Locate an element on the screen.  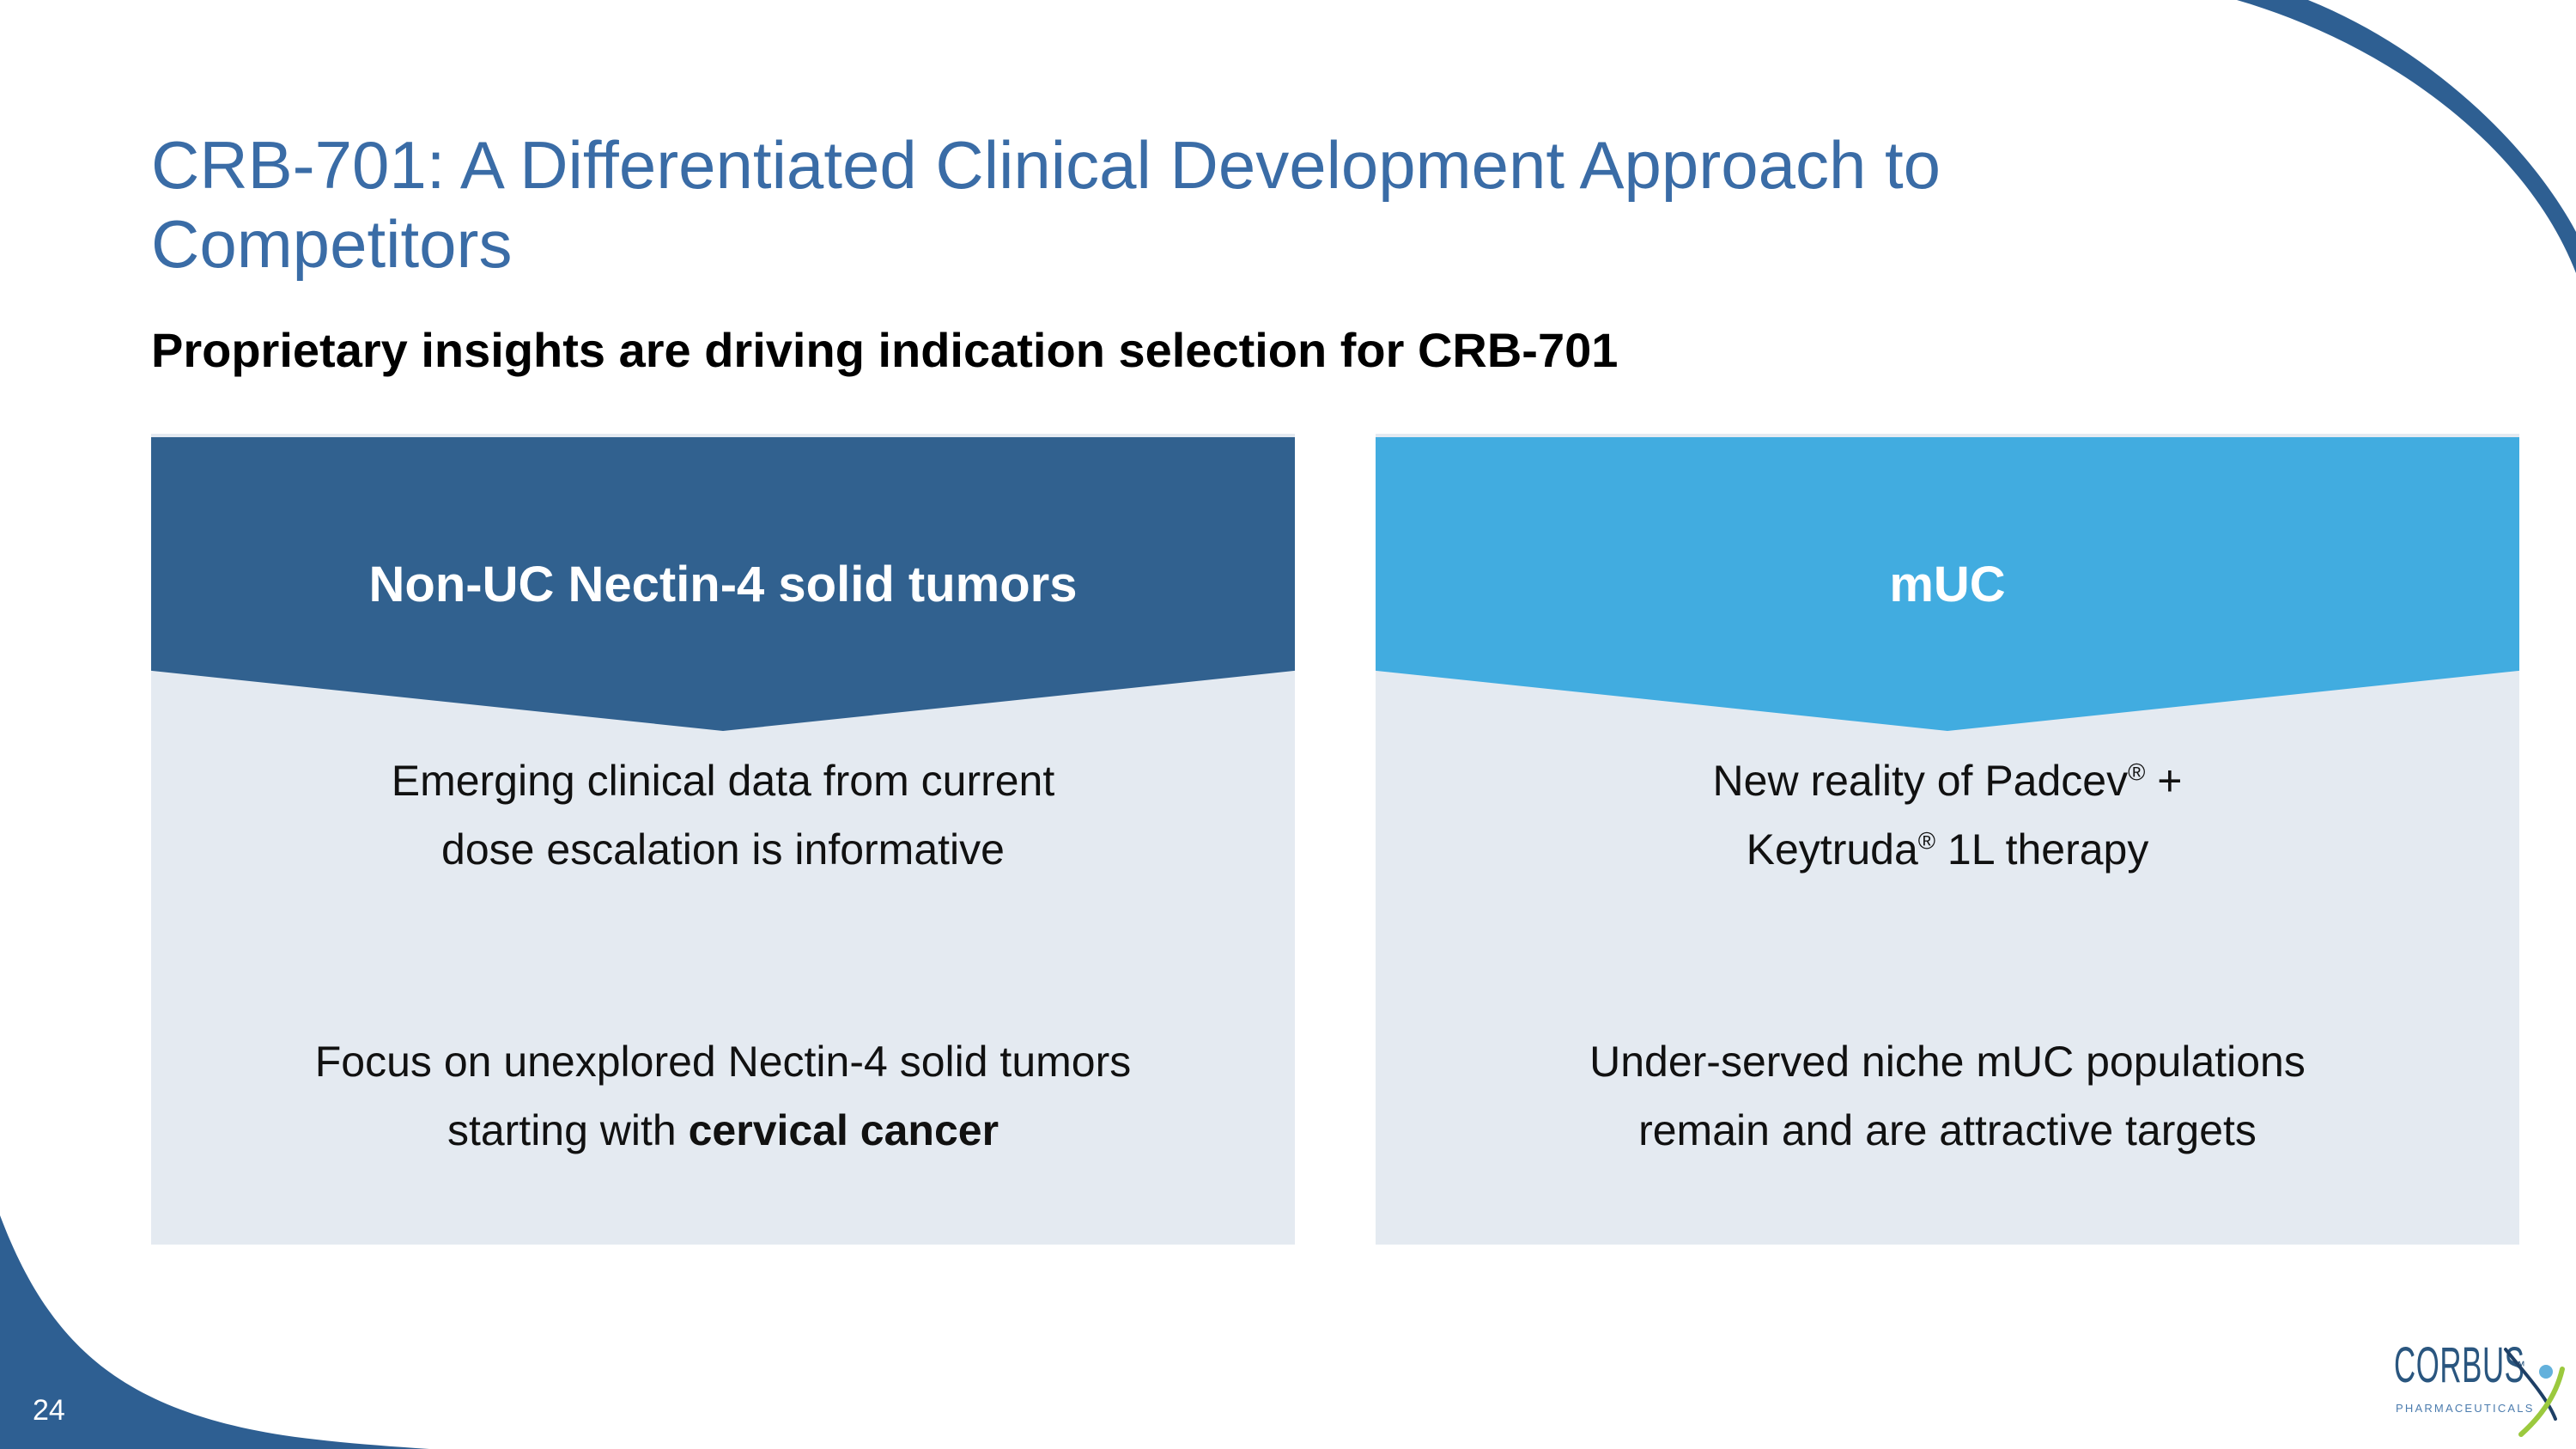
figure-head-dot is located at coordinates (2546, 1372).